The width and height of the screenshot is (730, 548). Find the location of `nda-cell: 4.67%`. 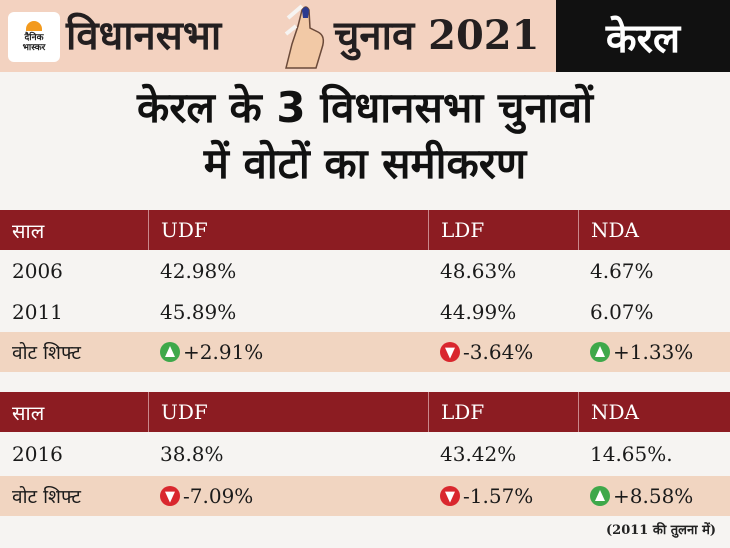

nda-cell: 4.67% is located at coordinates (622, 271).